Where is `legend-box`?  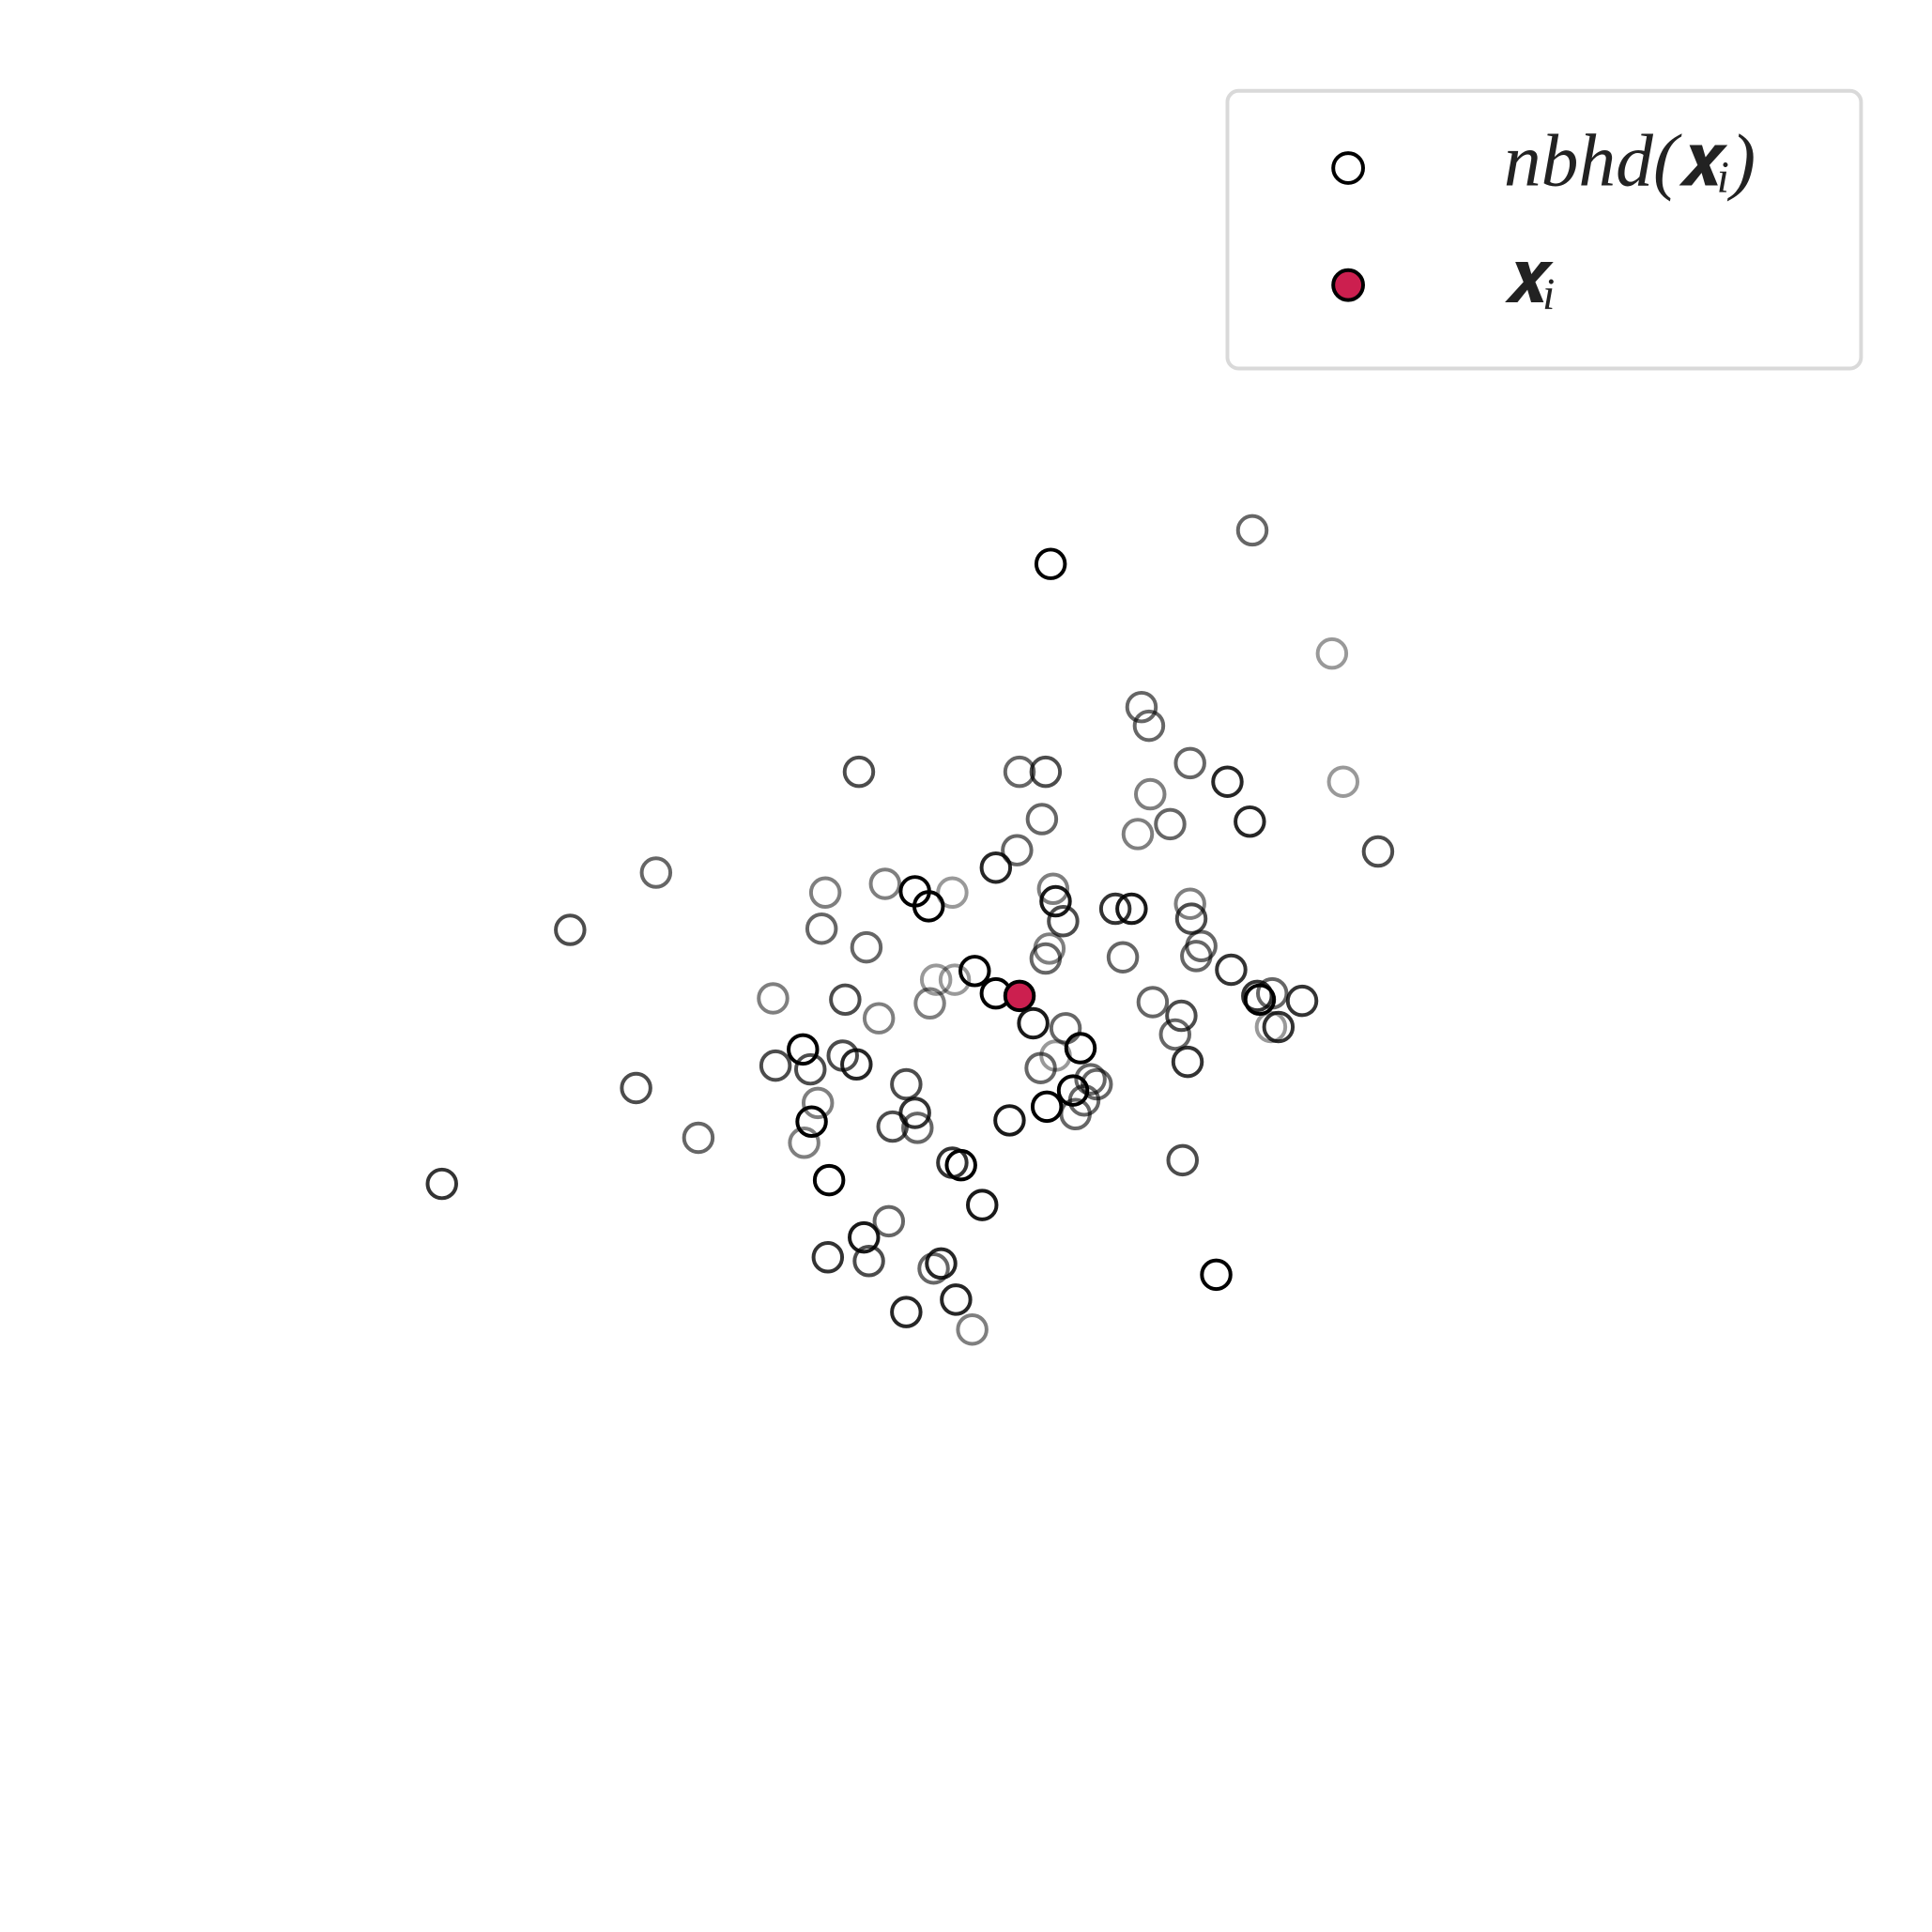 legend-box is located at coordinates (1544, 230).